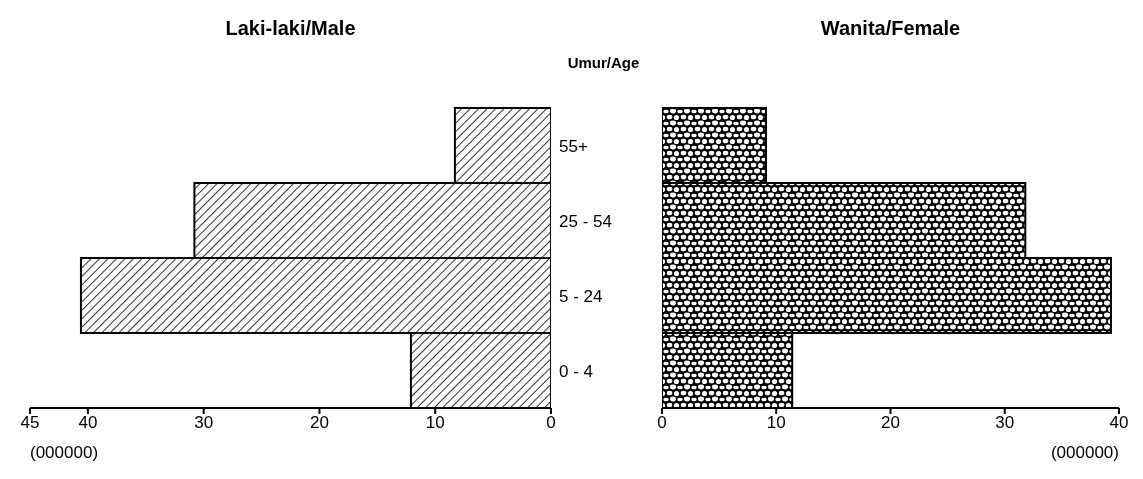 The image size is (1143, 479). What do you see at coordinates (290, 28) in the screenshot?
I see `chart-title: Laki-laki/Male` at bounding box center [290, 28].